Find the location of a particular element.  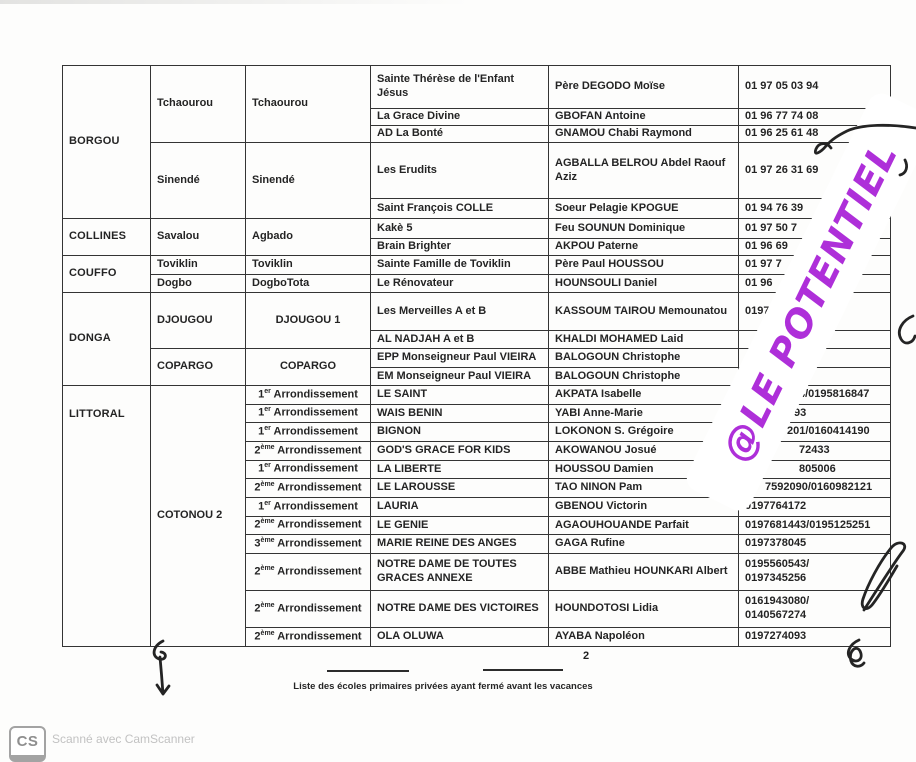

school-cell: LE GENIE is located at coordinates (459, 525).